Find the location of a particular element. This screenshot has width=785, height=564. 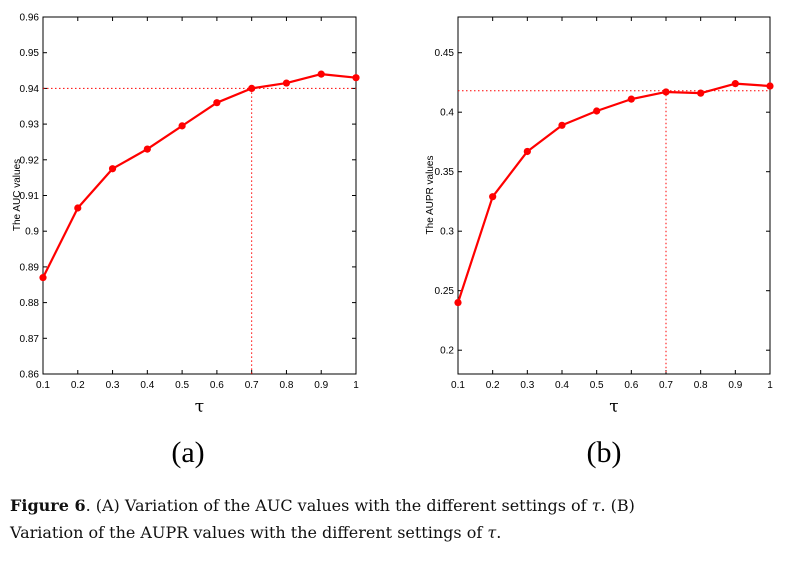

y-tick-label: 0.89 is located at coordinates (30, 267).